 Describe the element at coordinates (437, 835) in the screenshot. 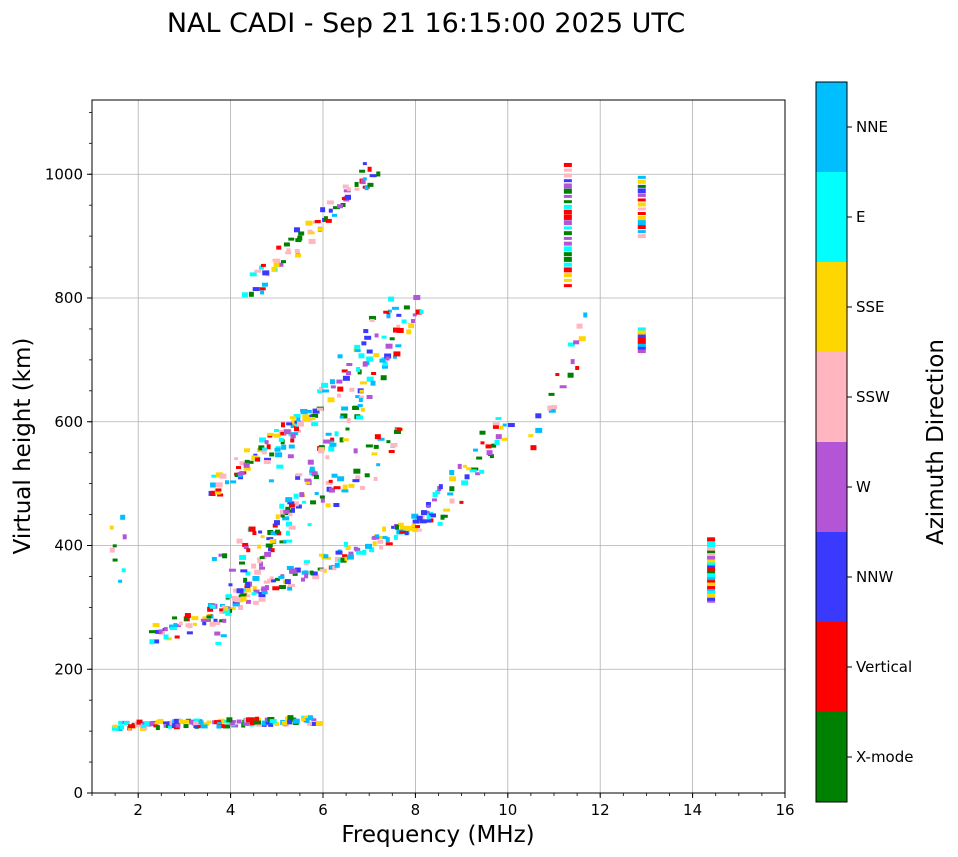

I see `x-axis-label: Frequency (MHz)` at that location.